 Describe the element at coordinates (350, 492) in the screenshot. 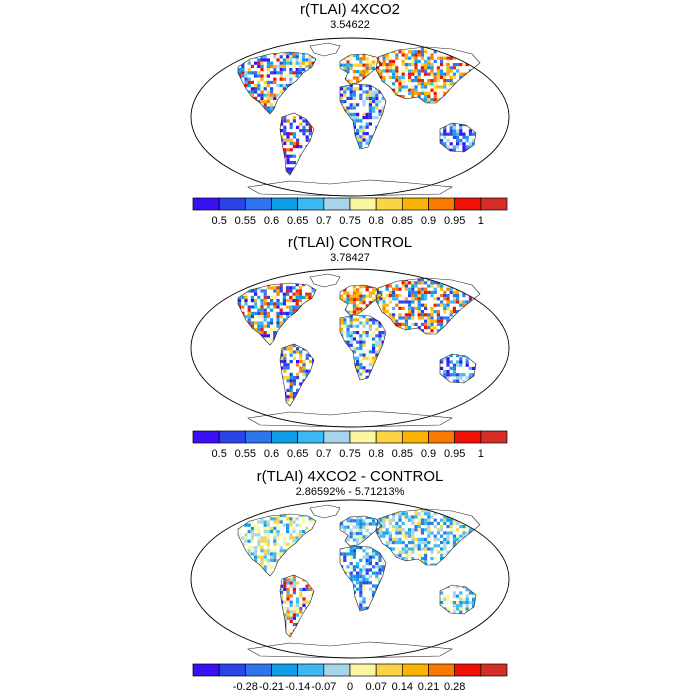

I see `panel-subtitle: 2.86592% - 5.71213%` at that location.